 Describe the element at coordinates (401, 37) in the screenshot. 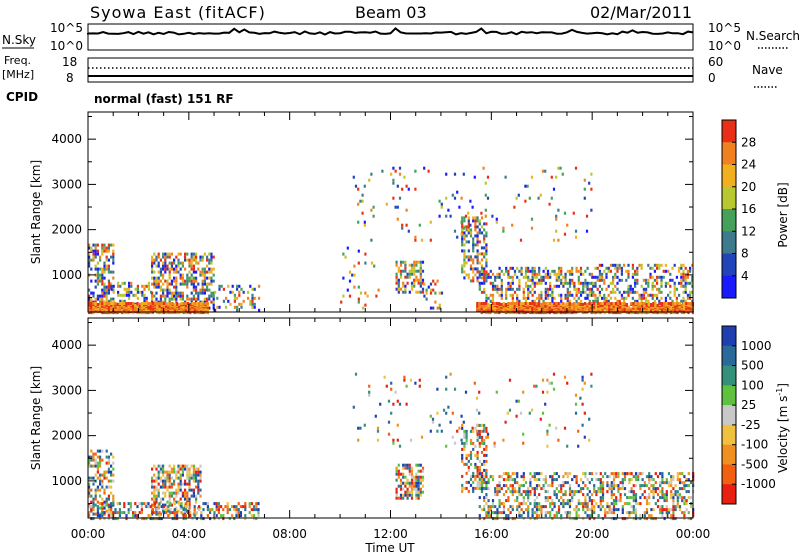

I see `nsky-strip: N.Sky 10^5 10^0 10^5 10^0 N.Search` at that location.